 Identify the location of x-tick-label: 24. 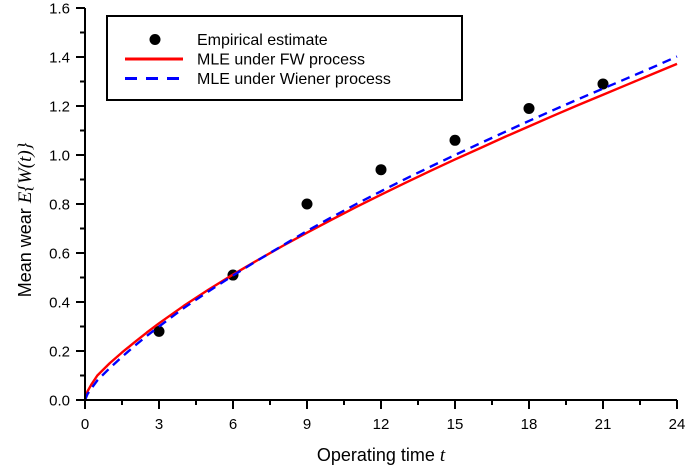
(677, 424).